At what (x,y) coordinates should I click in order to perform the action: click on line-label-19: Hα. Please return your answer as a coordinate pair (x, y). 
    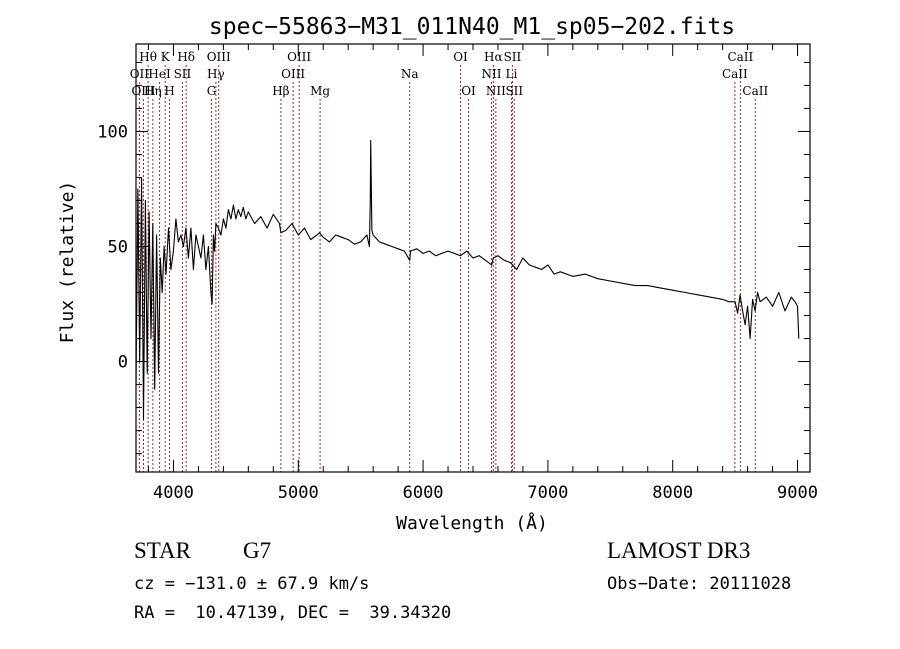
    Looking at the image, I should click on (493, 57).